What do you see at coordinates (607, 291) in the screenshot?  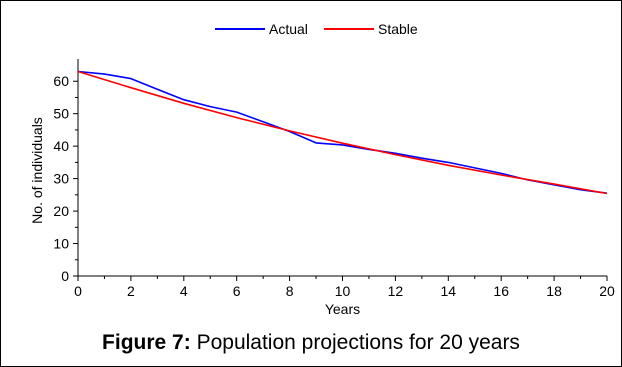 I see `x-tick-label: 20` at bounding box center [607, 291].